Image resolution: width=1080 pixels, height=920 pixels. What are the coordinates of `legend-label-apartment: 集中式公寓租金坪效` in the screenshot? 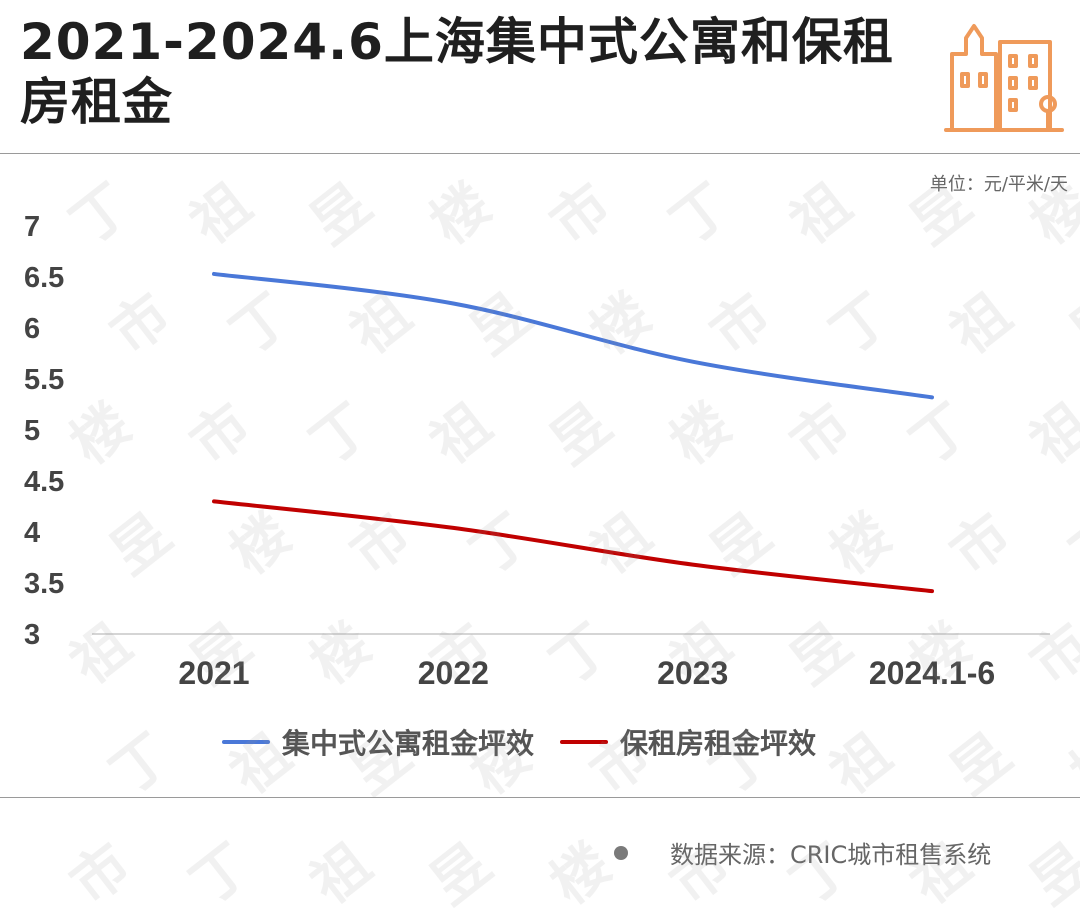 It's located at (408, 743).